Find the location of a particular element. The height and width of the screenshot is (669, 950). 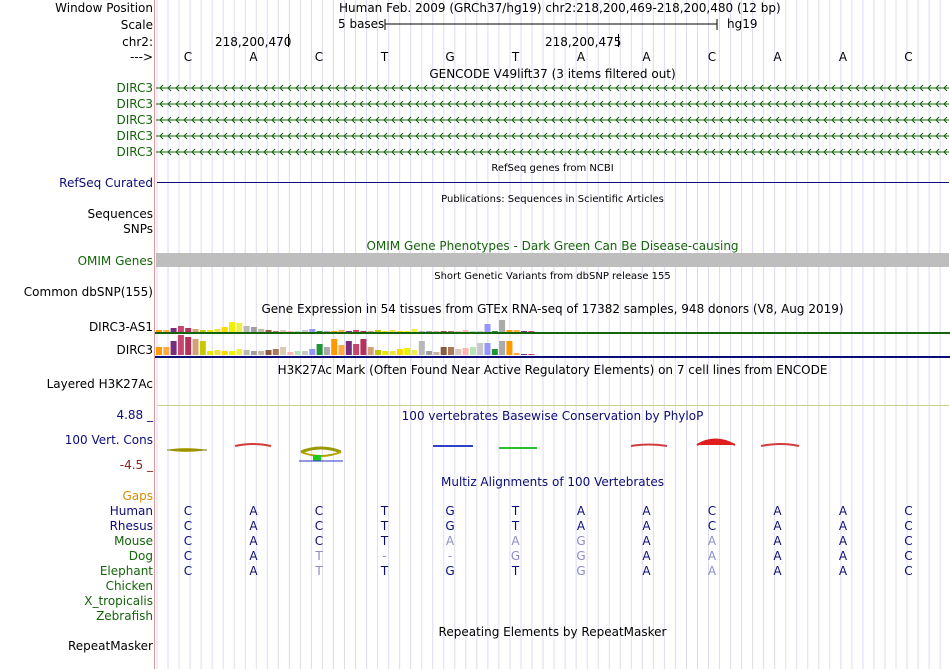

refseq-gene-line is located at coordinates (553, 182).